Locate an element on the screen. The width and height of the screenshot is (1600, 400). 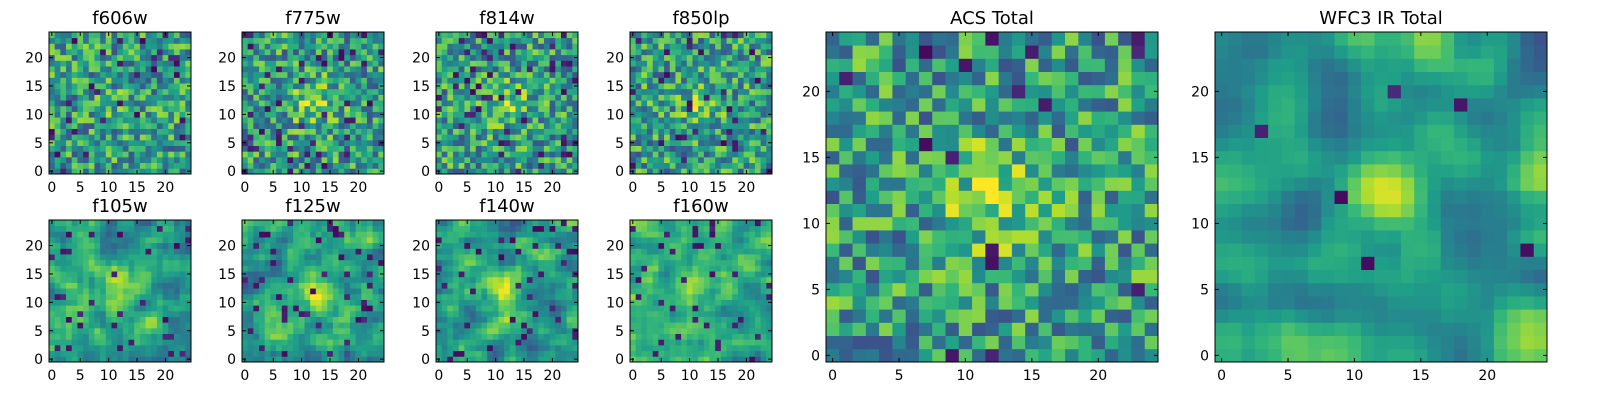
y-tick-label: 0 is located at coordinates (38, 172).